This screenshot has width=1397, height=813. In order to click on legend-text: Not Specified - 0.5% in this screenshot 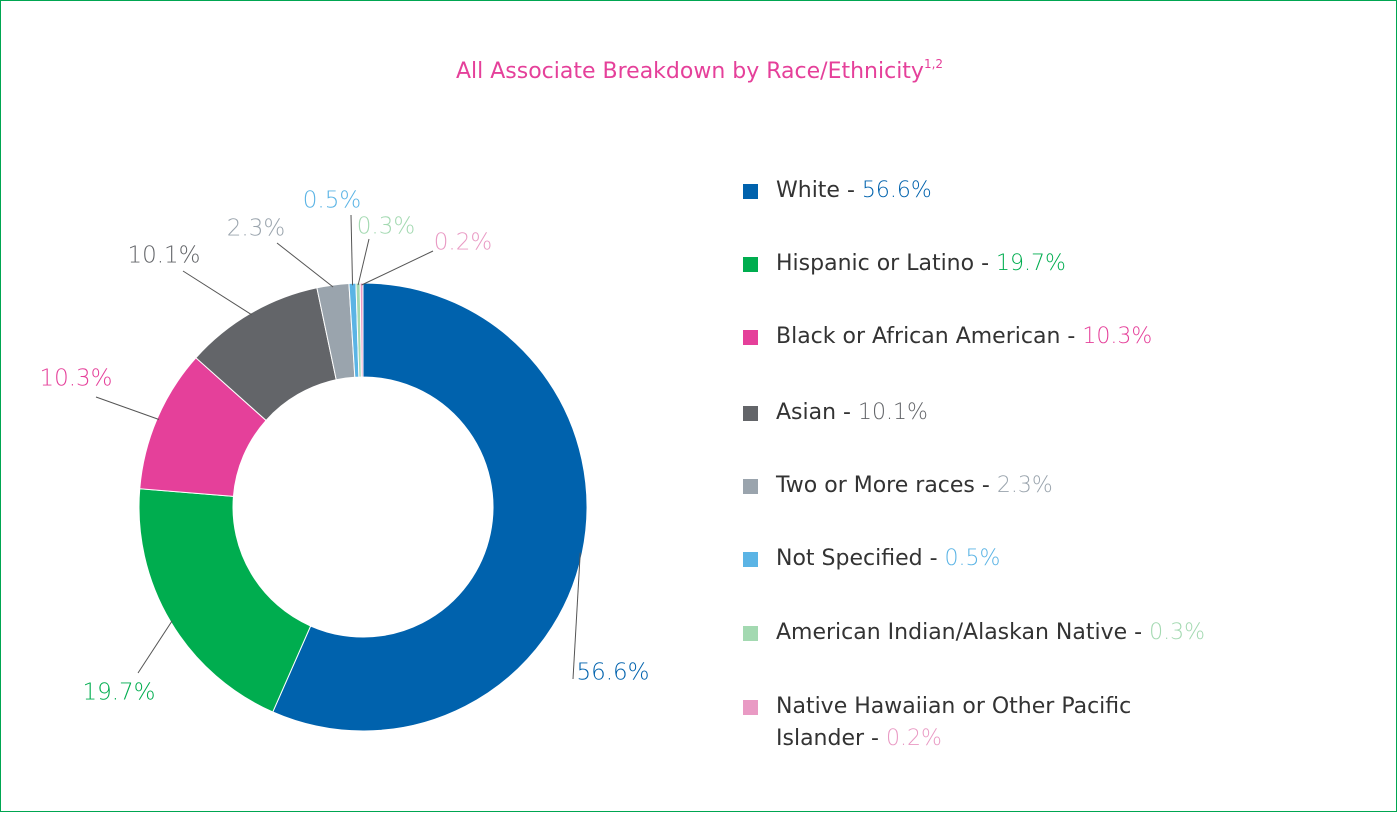, I will do `click(1001, 559)`.